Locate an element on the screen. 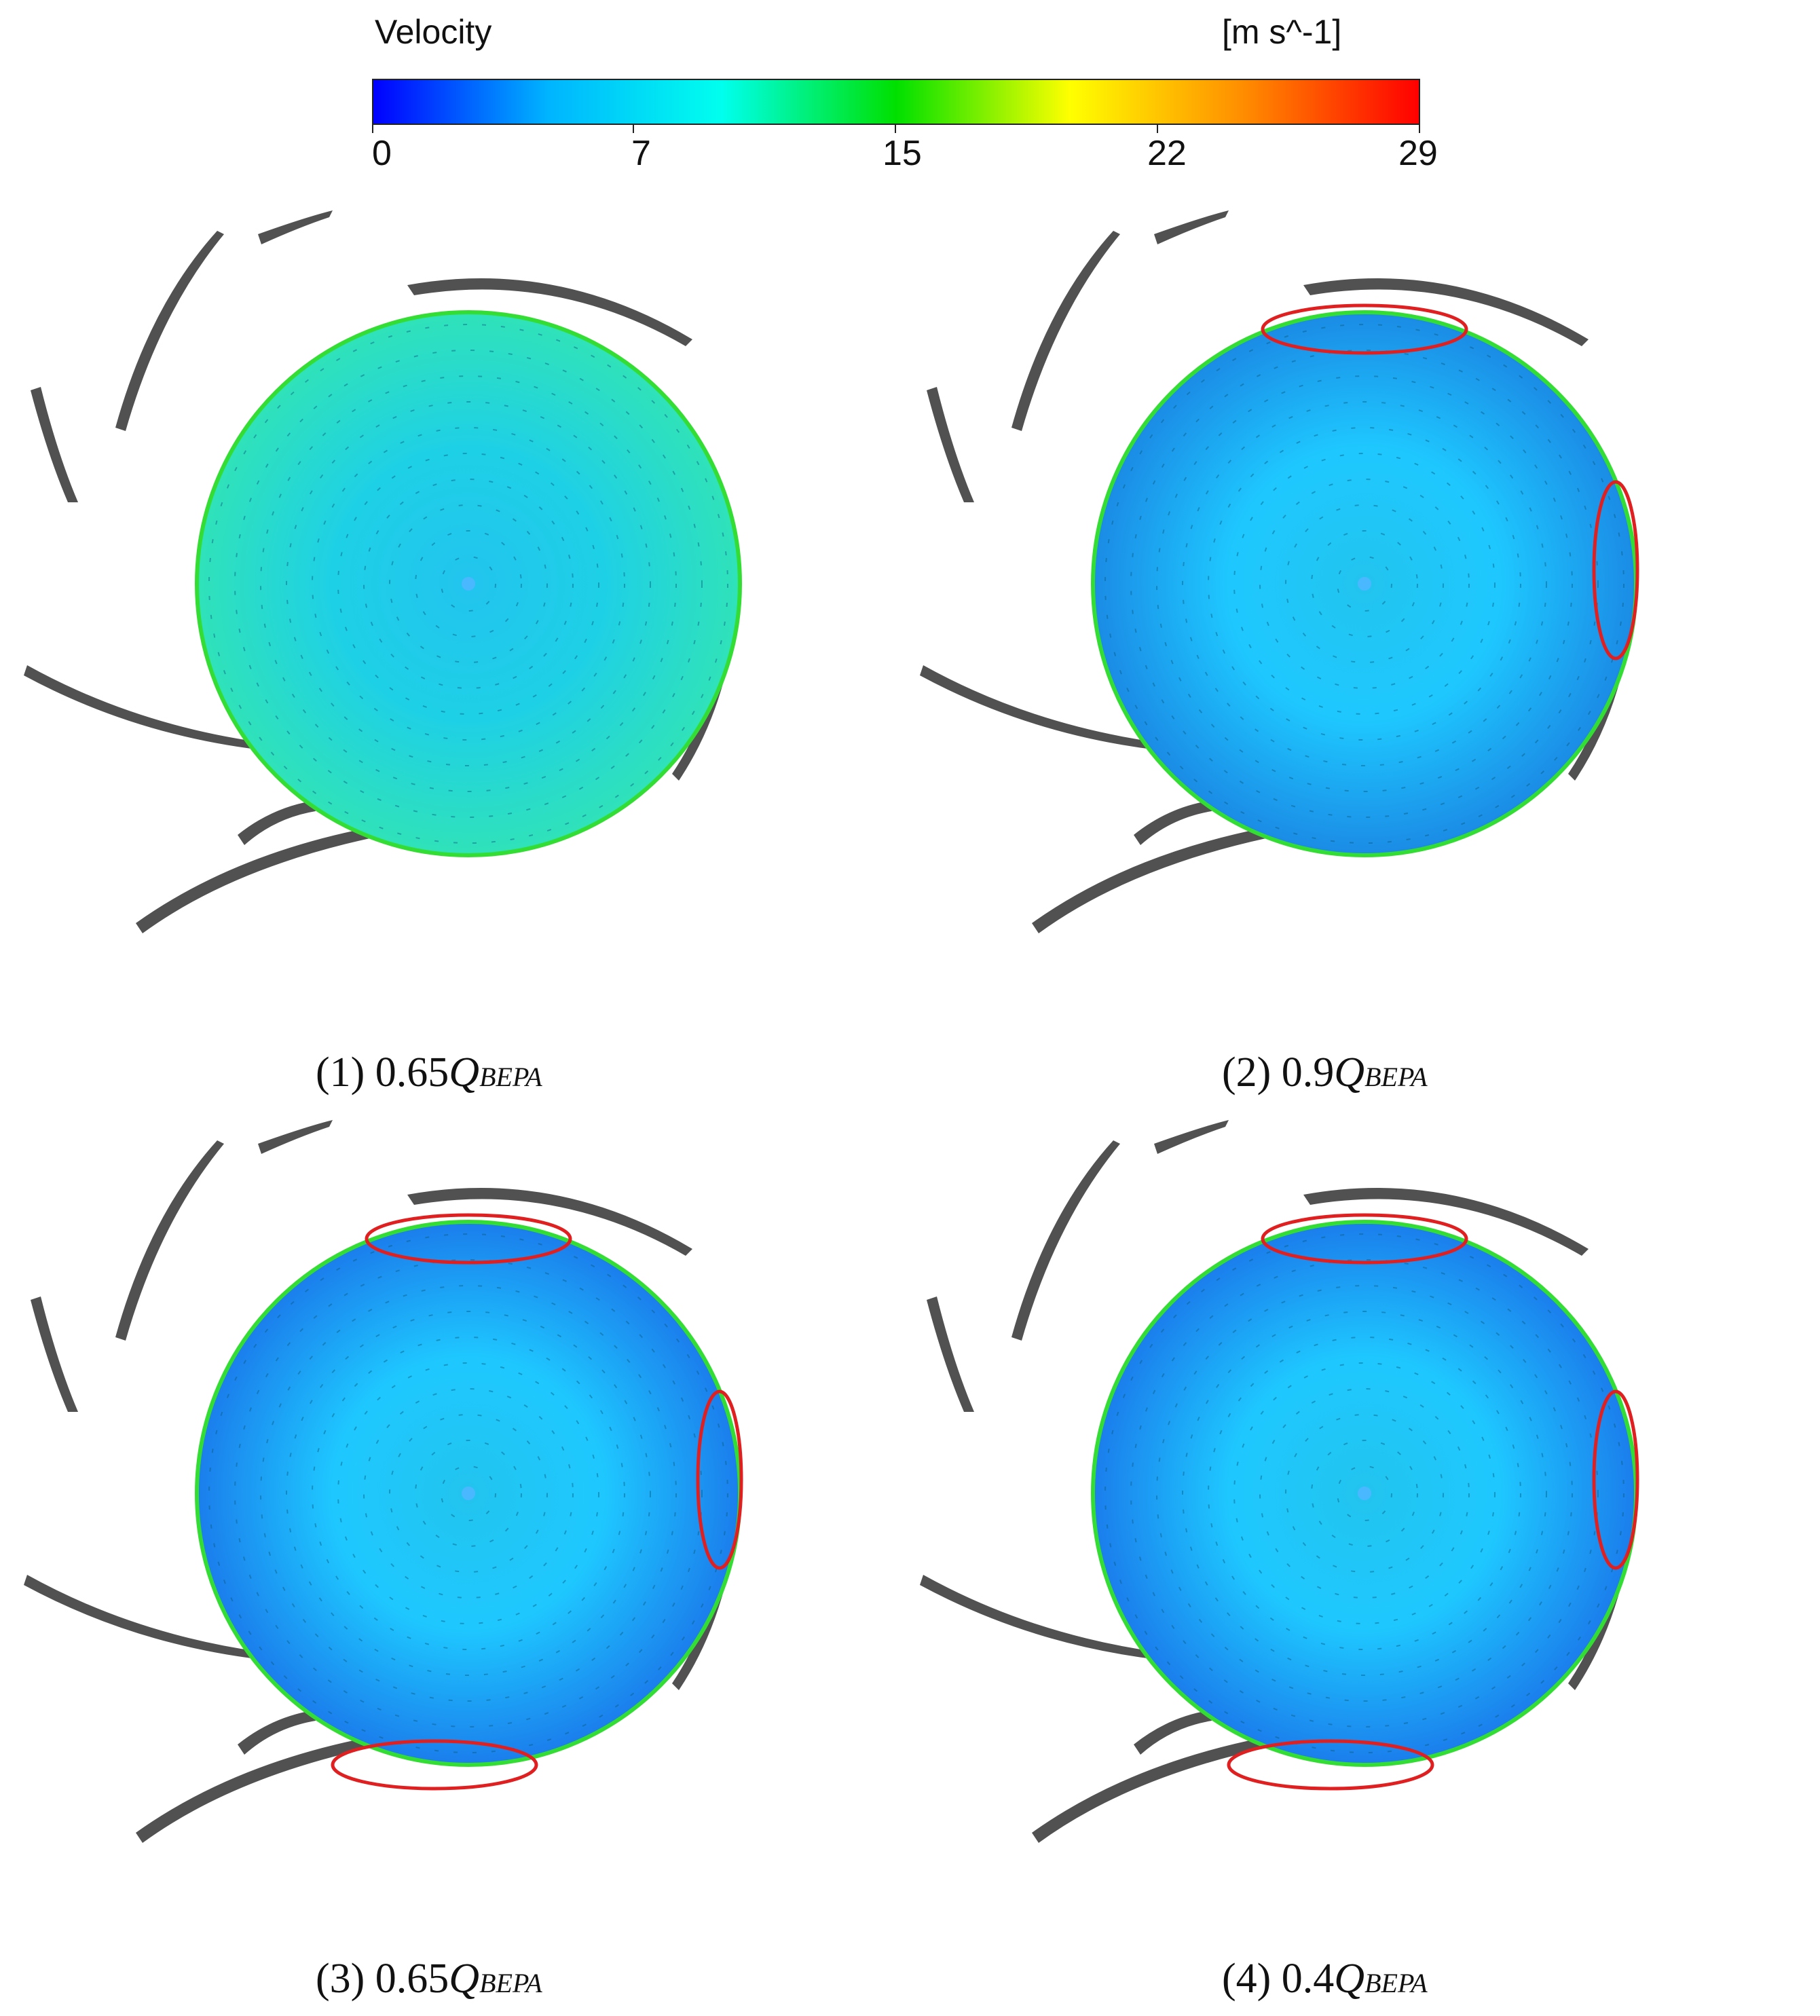 This screenshot has height=2016, width=1820. caption-number: (2) is located at coordinates (1246, 1073).